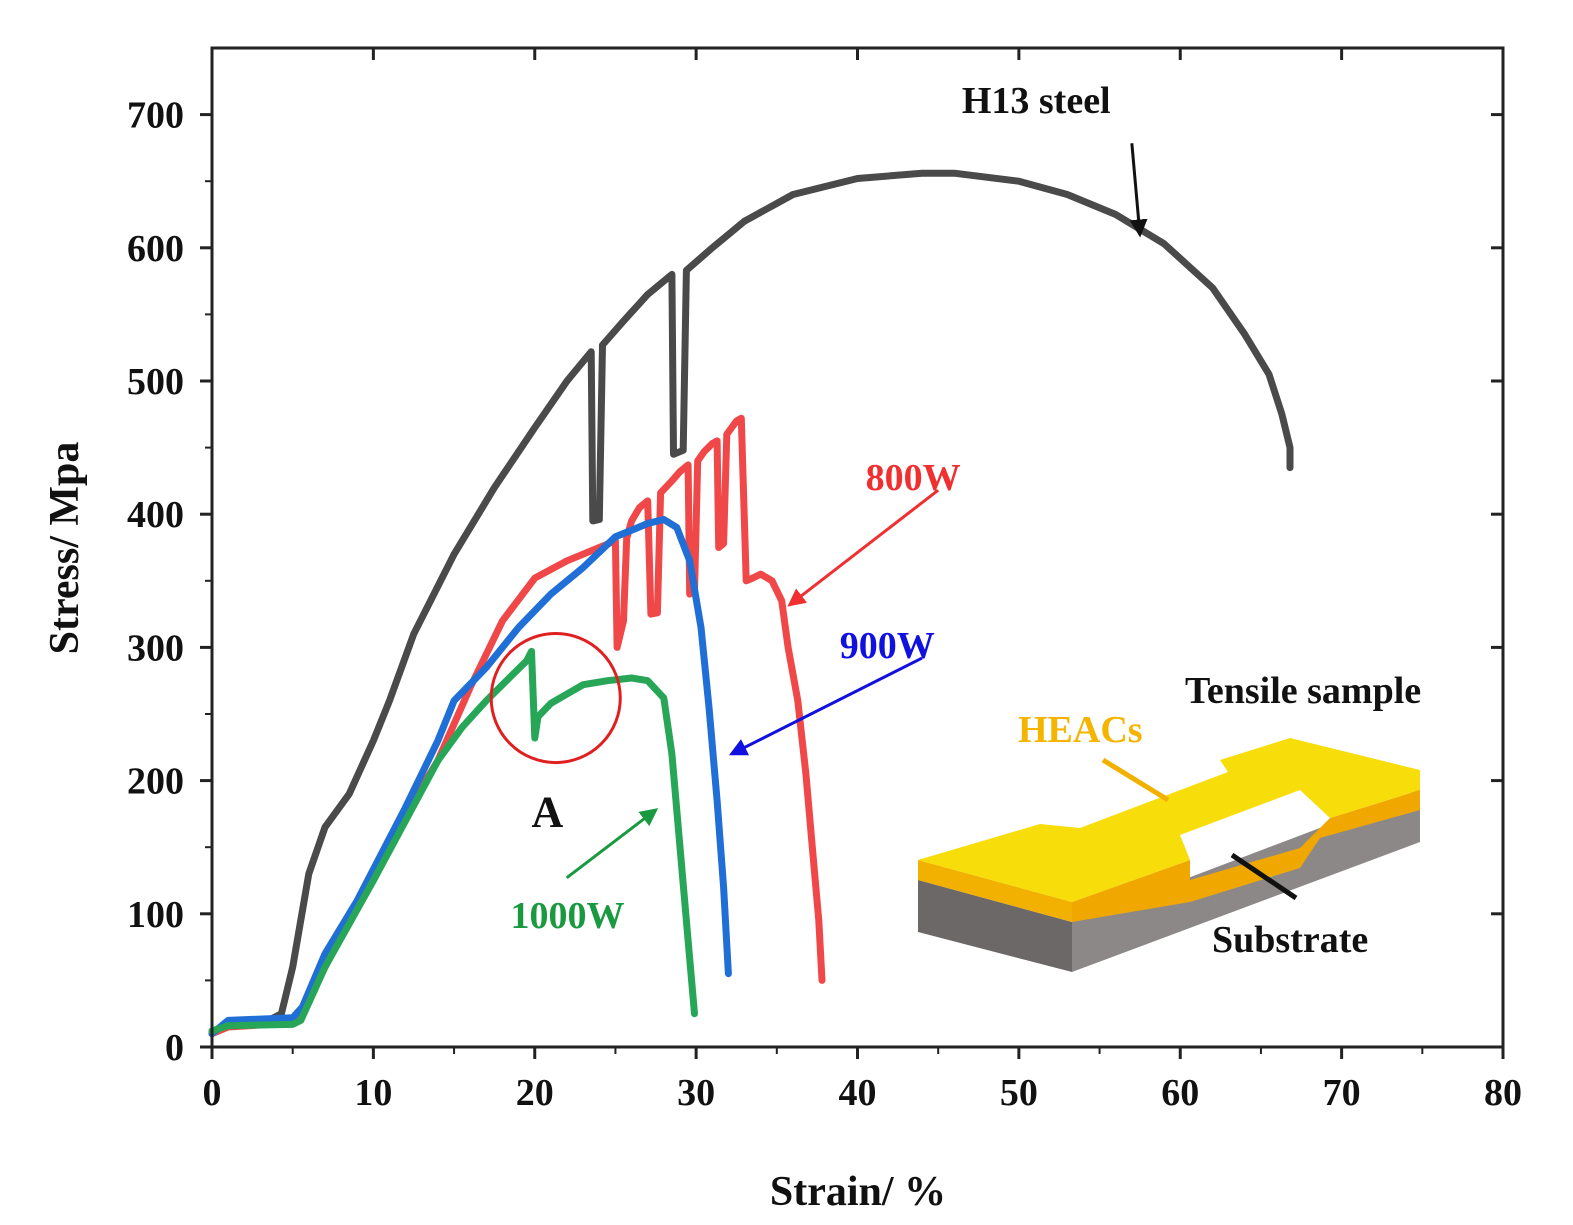 This screenshot has height=1225, width=1573. Describe the element at coordinates (1290, 940) in the screenshot. I see `substrate-label: Substrate` at that location.